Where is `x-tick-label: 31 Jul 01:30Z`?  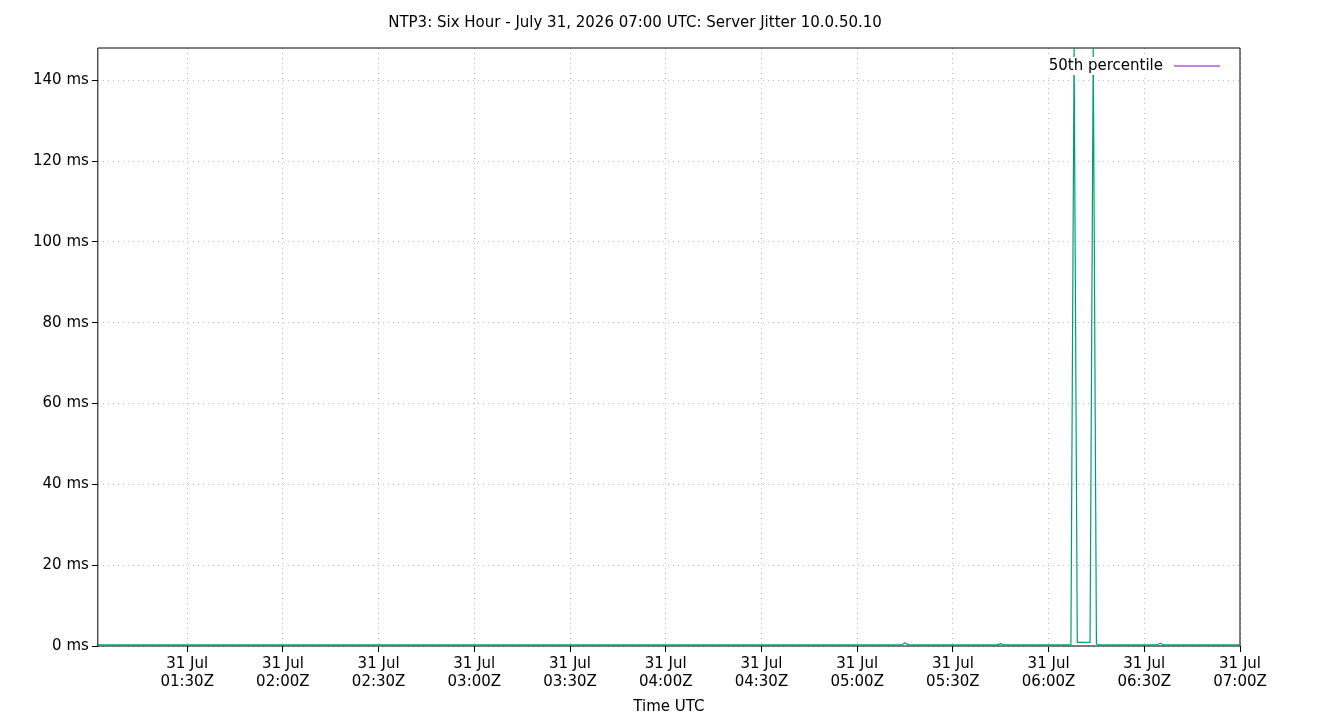
x-tick-label: 31 Jul 01:30Z is located at coordinates (187, 671).